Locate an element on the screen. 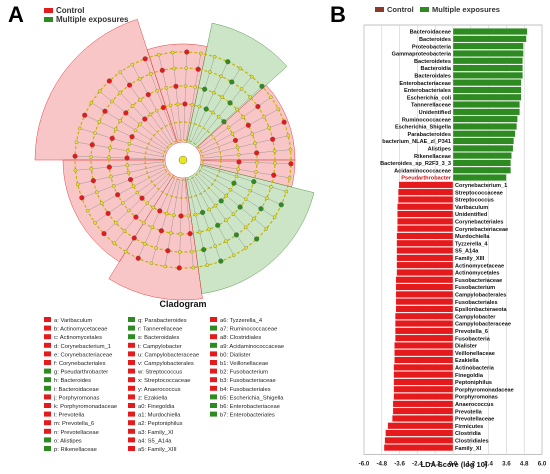 This screenshot has height=474, width=550. panel-a-letter: A is located at coordinates (16, 14).